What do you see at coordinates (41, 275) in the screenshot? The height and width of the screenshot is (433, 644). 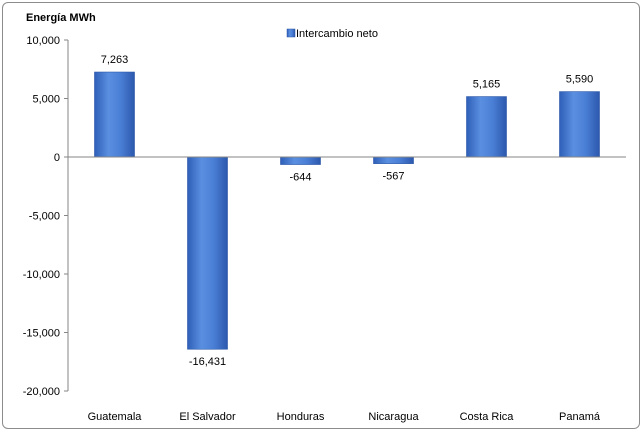 I see `y-tick-label: -10,000` at bounding box center [41, 275].